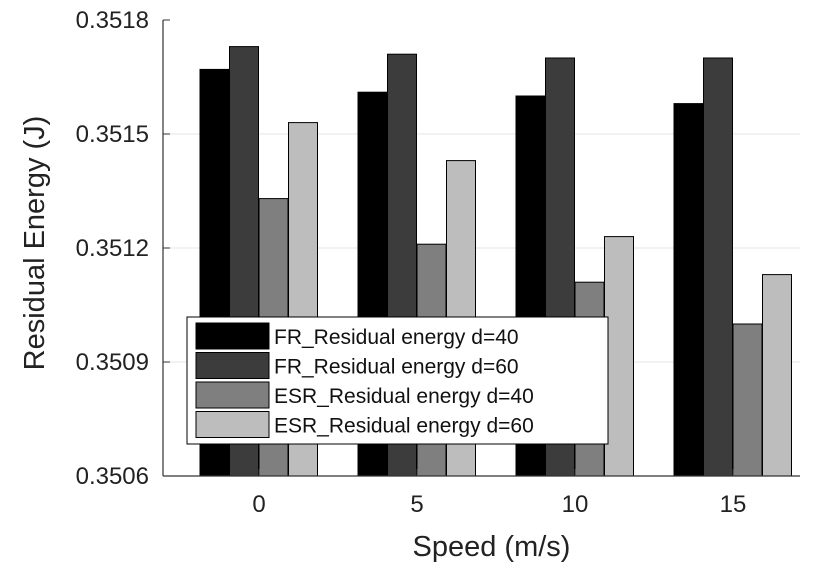 The image size is (814, 564). I want to click on y-axis-label: Residual Energy (J), so click(35, 243).